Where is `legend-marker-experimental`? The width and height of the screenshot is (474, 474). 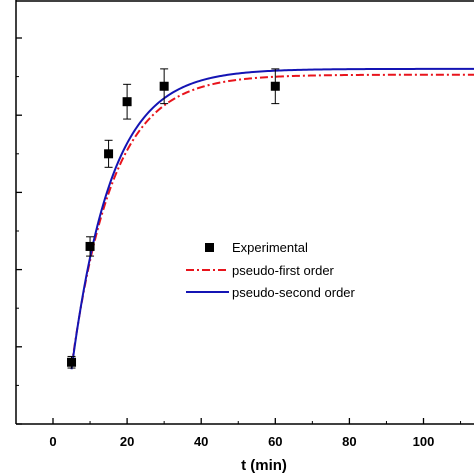 legend-marker-experimental is located at coordinates (209, 247).